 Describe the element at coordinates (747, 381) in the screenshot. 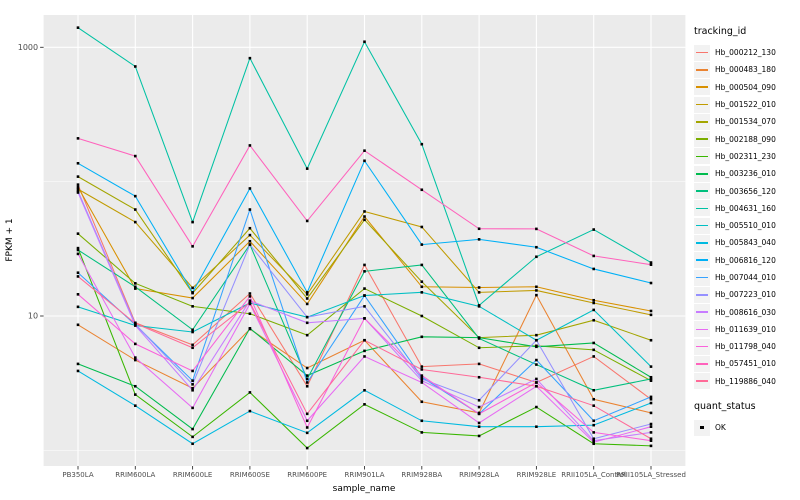

I see `legend-item: Hb_119886_040` at that location.